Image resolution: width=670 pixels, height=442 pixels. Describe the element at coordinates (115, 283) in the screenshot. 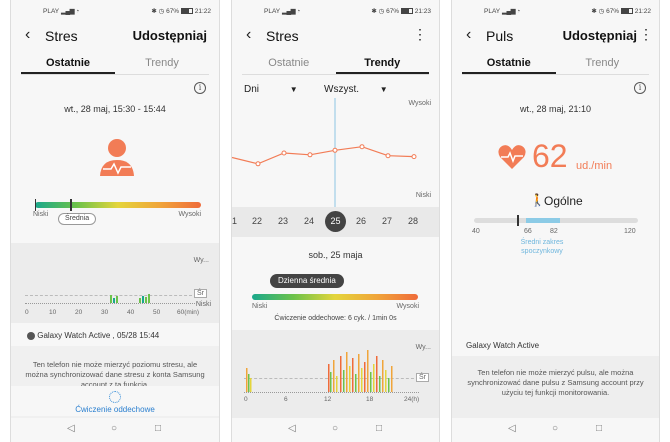

I see `stress-minute-chart: Wy... Śr Niski 0 10 20 30 40 50 60(min)` at that location.